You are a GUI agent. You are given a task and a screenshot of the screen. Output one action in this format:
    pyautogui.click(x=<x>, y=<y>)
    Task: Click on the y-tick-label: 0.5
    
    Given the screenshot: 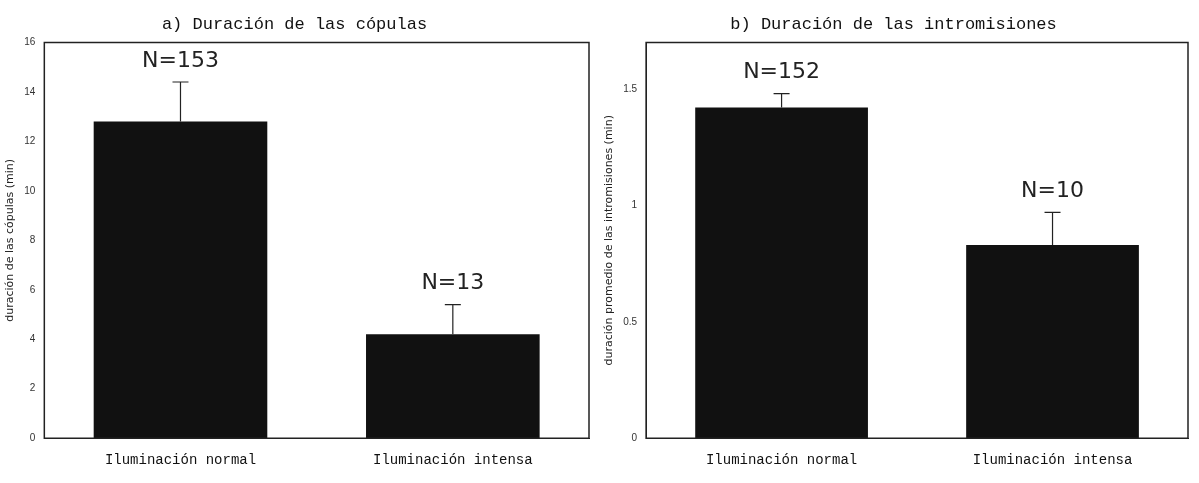 What is the action you would take?
    pyautogui.click(x=630, y=321)
    